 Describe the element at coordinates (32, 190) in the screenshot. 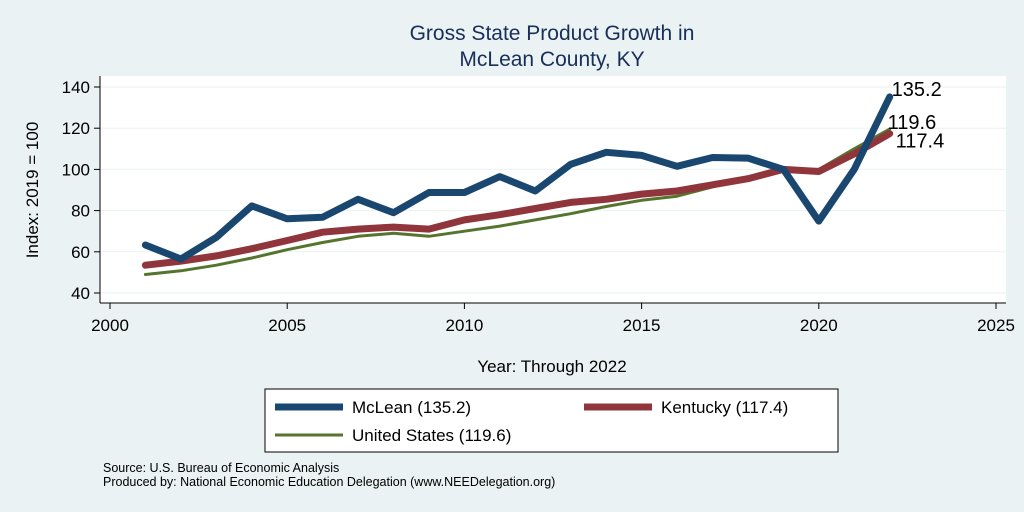

I see `y-axis-label: Index: 2019 = 100` at that location.